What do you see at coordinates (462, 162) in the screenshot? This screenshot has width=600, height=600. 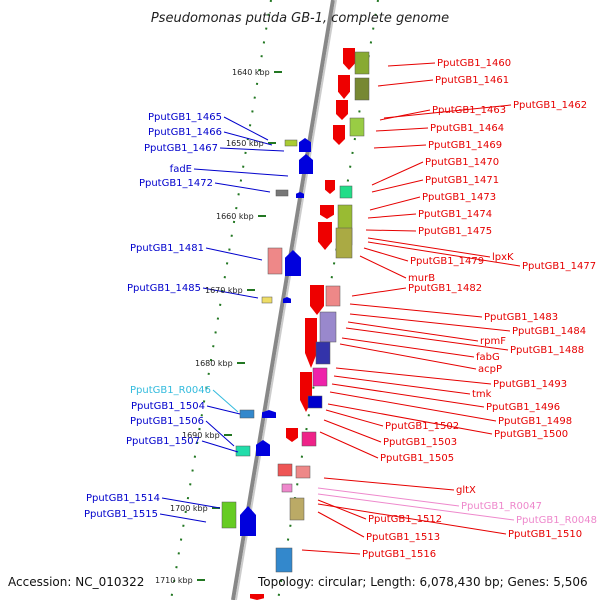 I see `gene-label-right: PputGB1_1470` at bounding box center [462, 162].